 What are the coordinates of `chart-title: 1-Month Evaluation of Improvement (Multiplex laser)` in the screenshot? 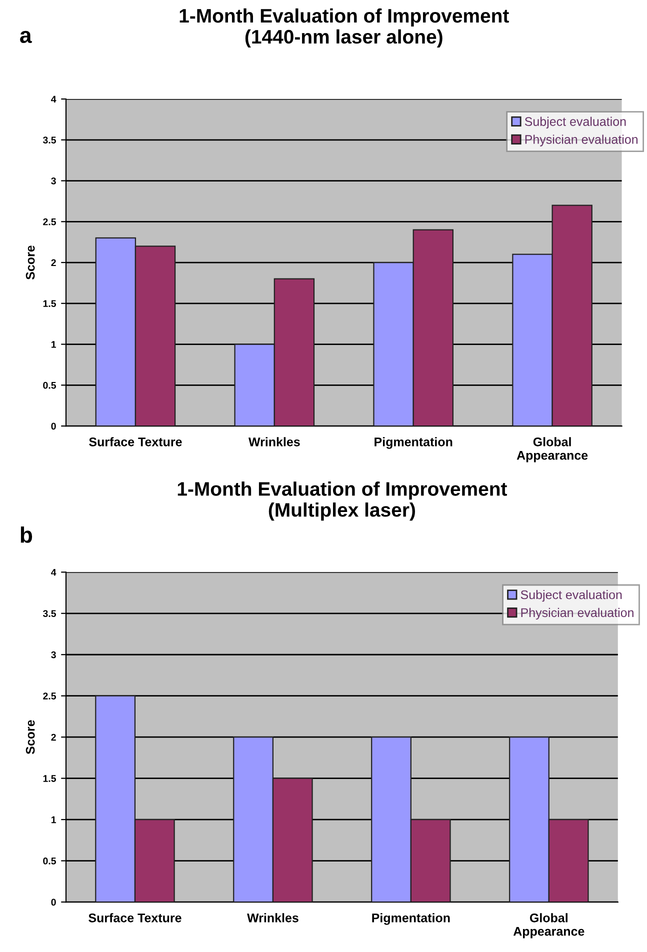 It's located at (342, 501).